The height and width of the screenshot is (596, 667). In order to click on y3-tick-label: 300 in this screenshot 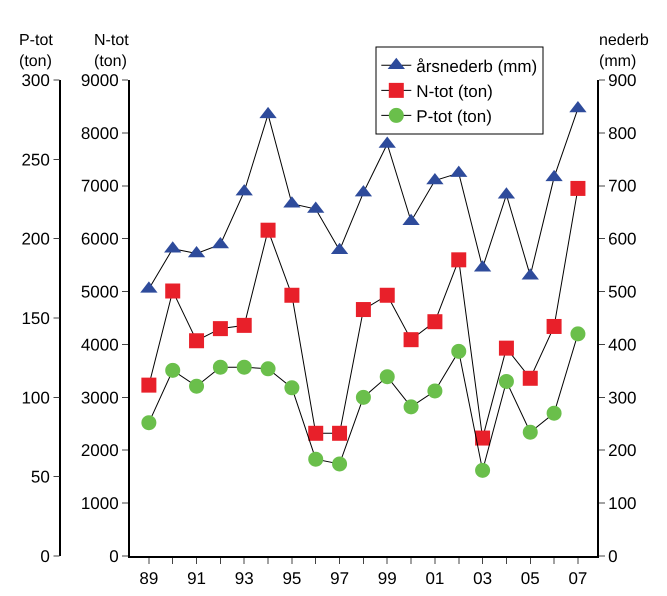, I will do `click(35, 80)`.